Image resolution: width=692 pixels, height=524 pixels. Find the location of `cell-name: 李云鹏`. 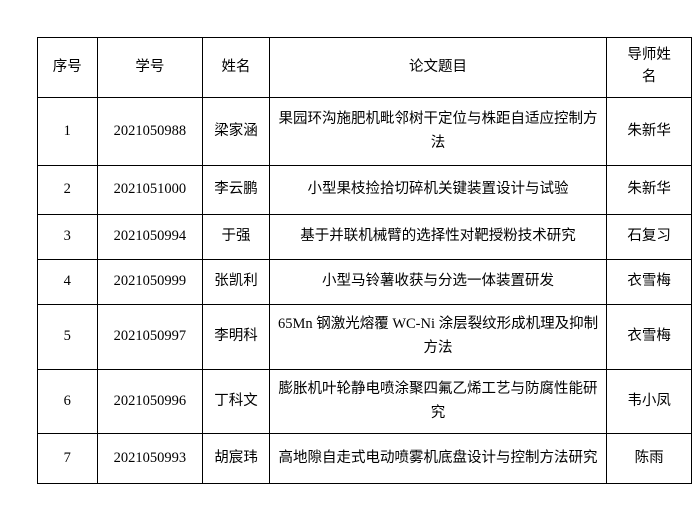

cell-name: 李云鹏 is located at coordinates (236, 190).